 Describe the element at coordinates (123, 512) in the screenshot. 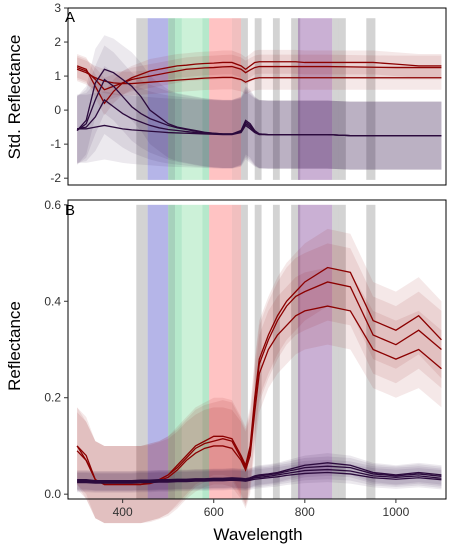

I see `x-tick-label: 400` at that location.